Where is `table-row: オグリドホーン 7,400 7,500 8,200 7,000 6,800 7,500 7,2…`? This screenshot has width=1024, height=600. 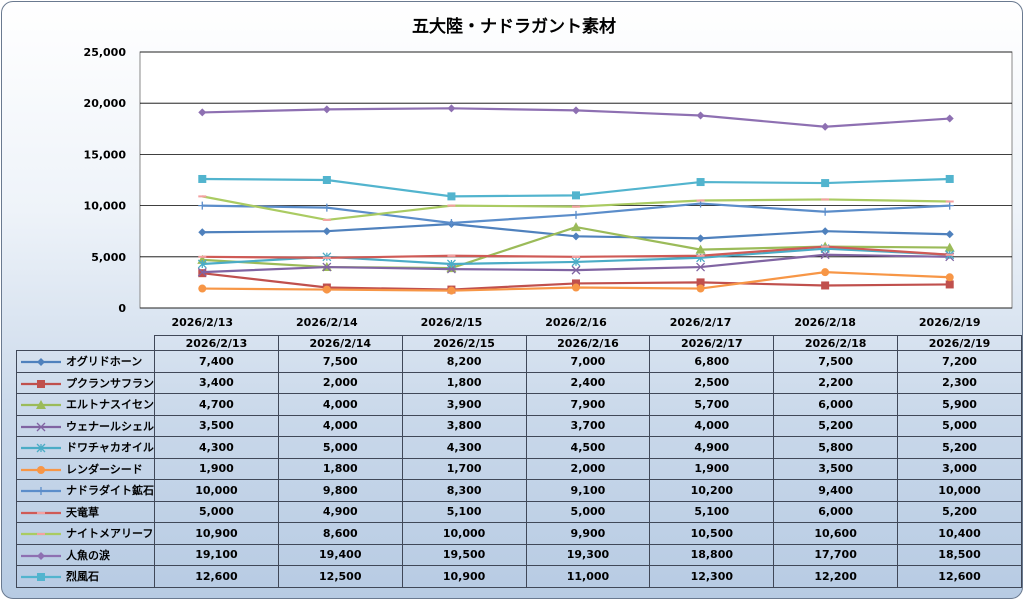
table-row: オグリドホーン 7,400 7,500 8,200 7,000 6,800 7,500 7,2… is located at coordinates (519, 361).